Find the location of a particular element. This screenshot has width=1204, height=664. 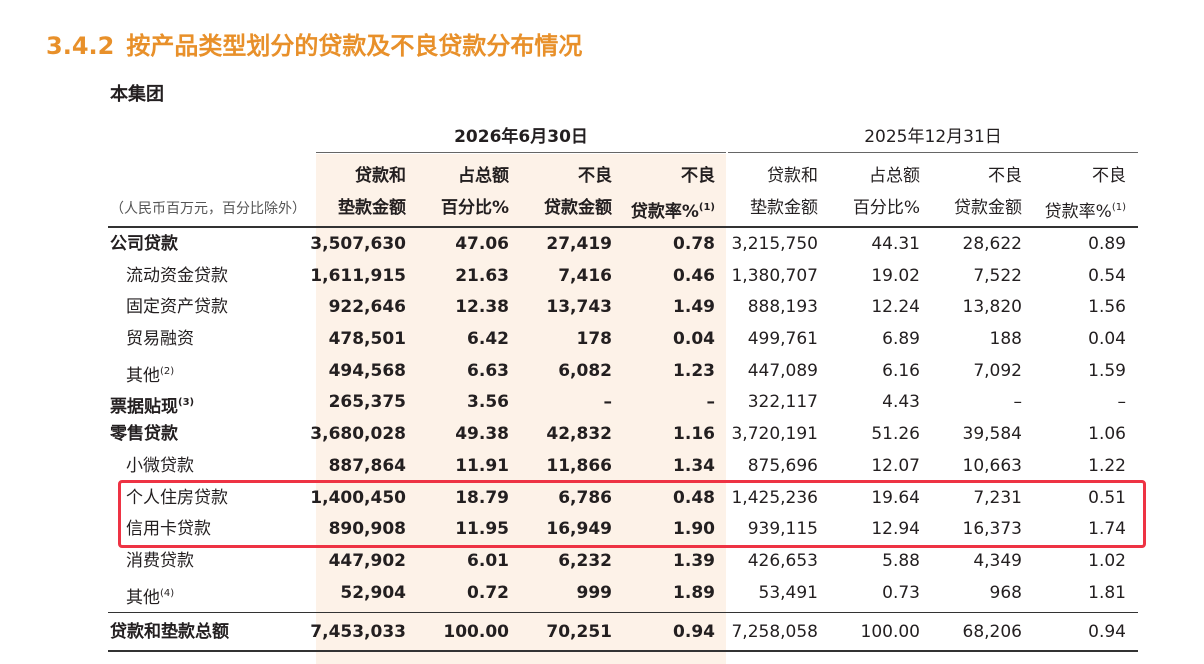

table-cell: 890,908 is located at coordinates (367, 529).